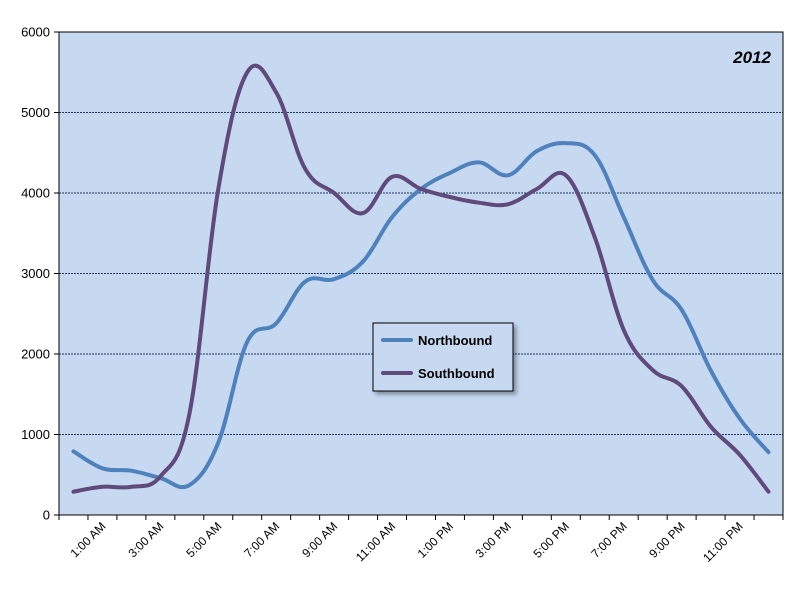 This screenshot has width=800, height=605. I want to click on x-tick-label: 5:00 PM, so click(551, 540).